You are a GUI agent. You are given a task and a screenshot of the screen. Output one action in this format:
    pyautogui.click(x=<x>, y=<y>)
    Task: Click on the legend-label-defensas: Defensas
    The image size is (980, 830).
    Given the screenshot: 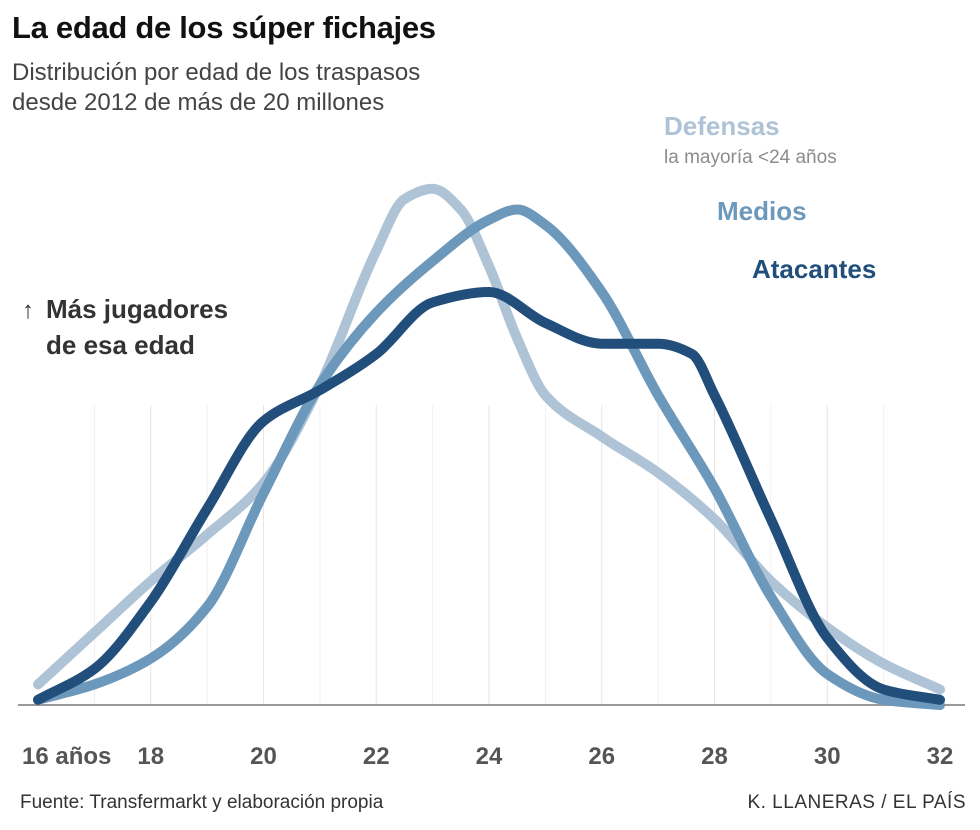 What is the action you would take?
    pyautogui.click(x=722, y=126)
    